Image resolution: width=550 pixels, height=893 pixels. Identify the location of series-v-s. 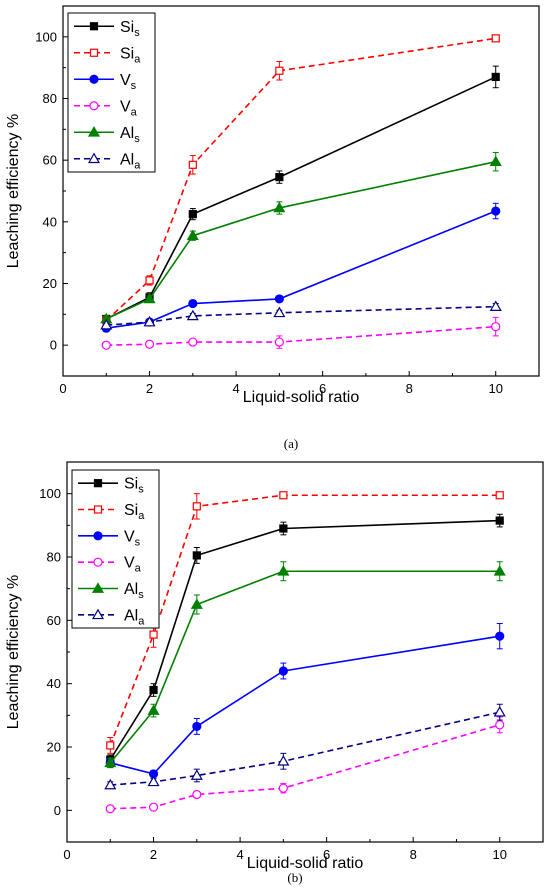
(305, 701).